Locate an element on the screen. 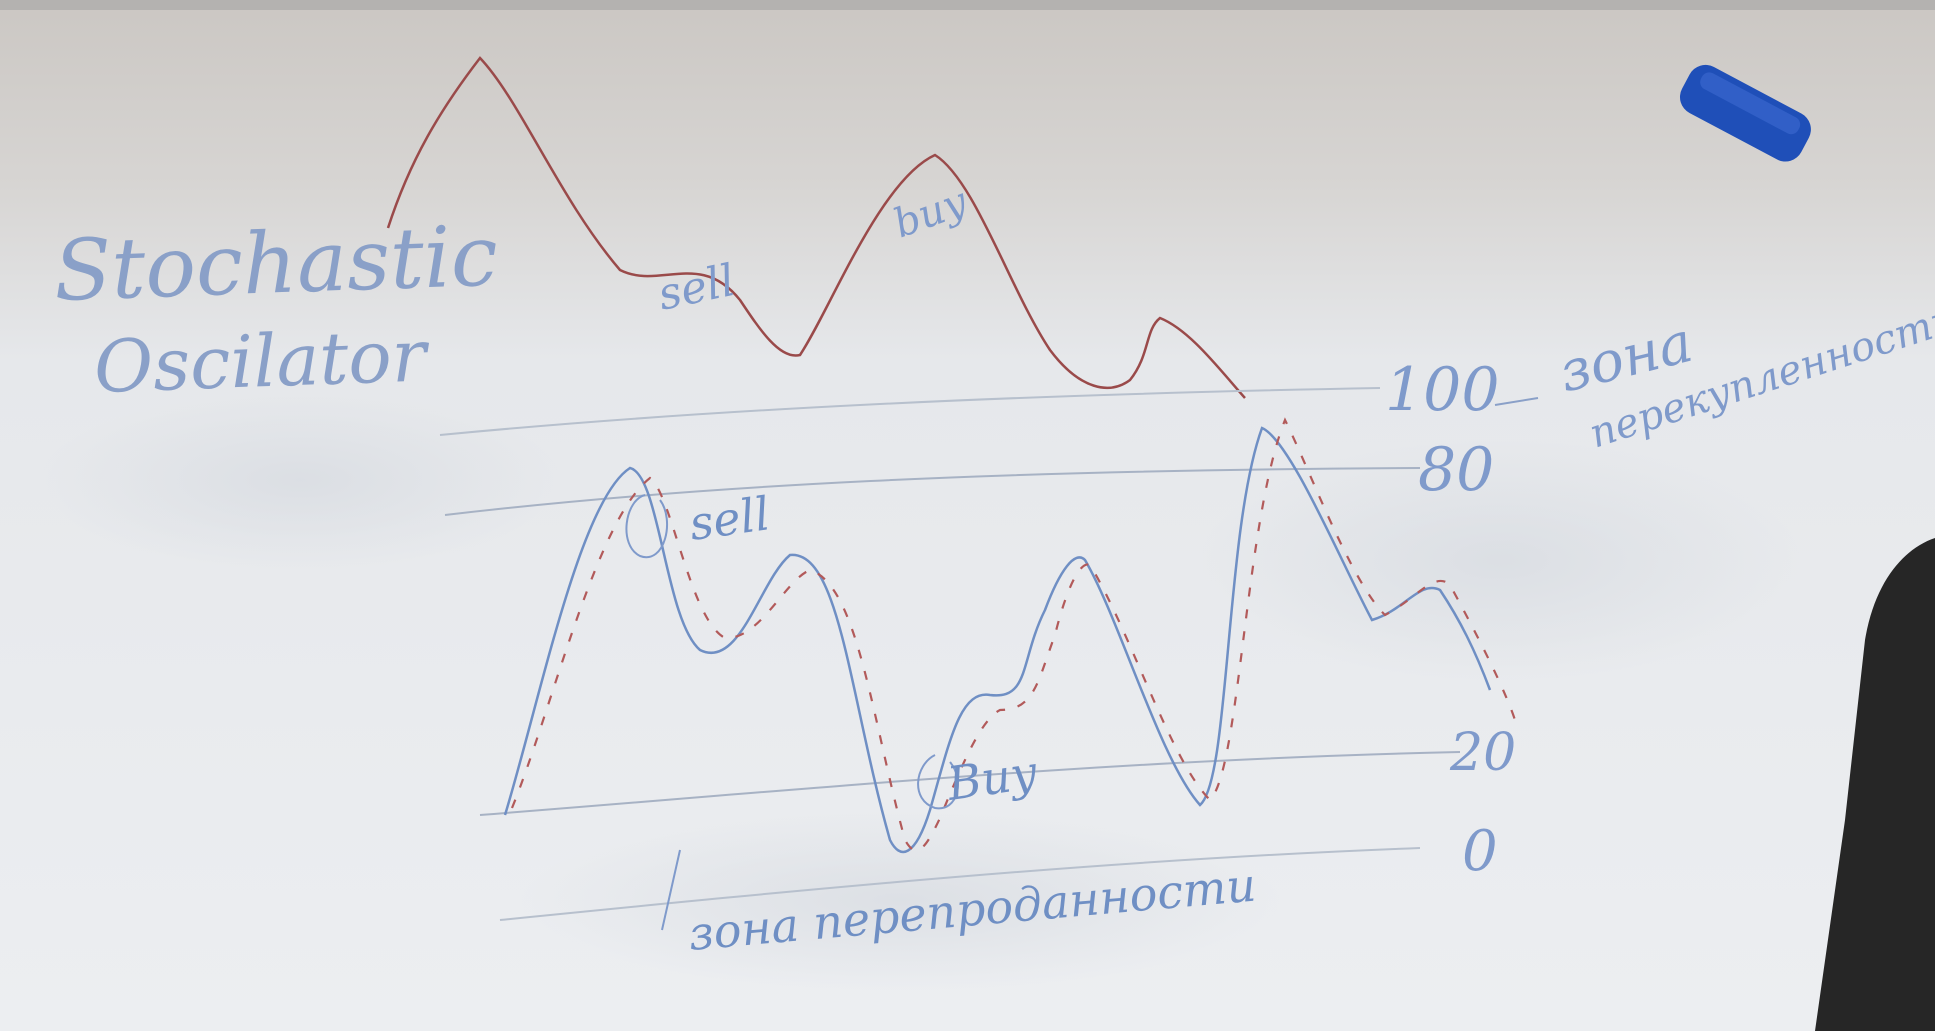 Image resolution: width=1935 pixels, height=1031 pixels. price-line is located at coordinates (816, 227).